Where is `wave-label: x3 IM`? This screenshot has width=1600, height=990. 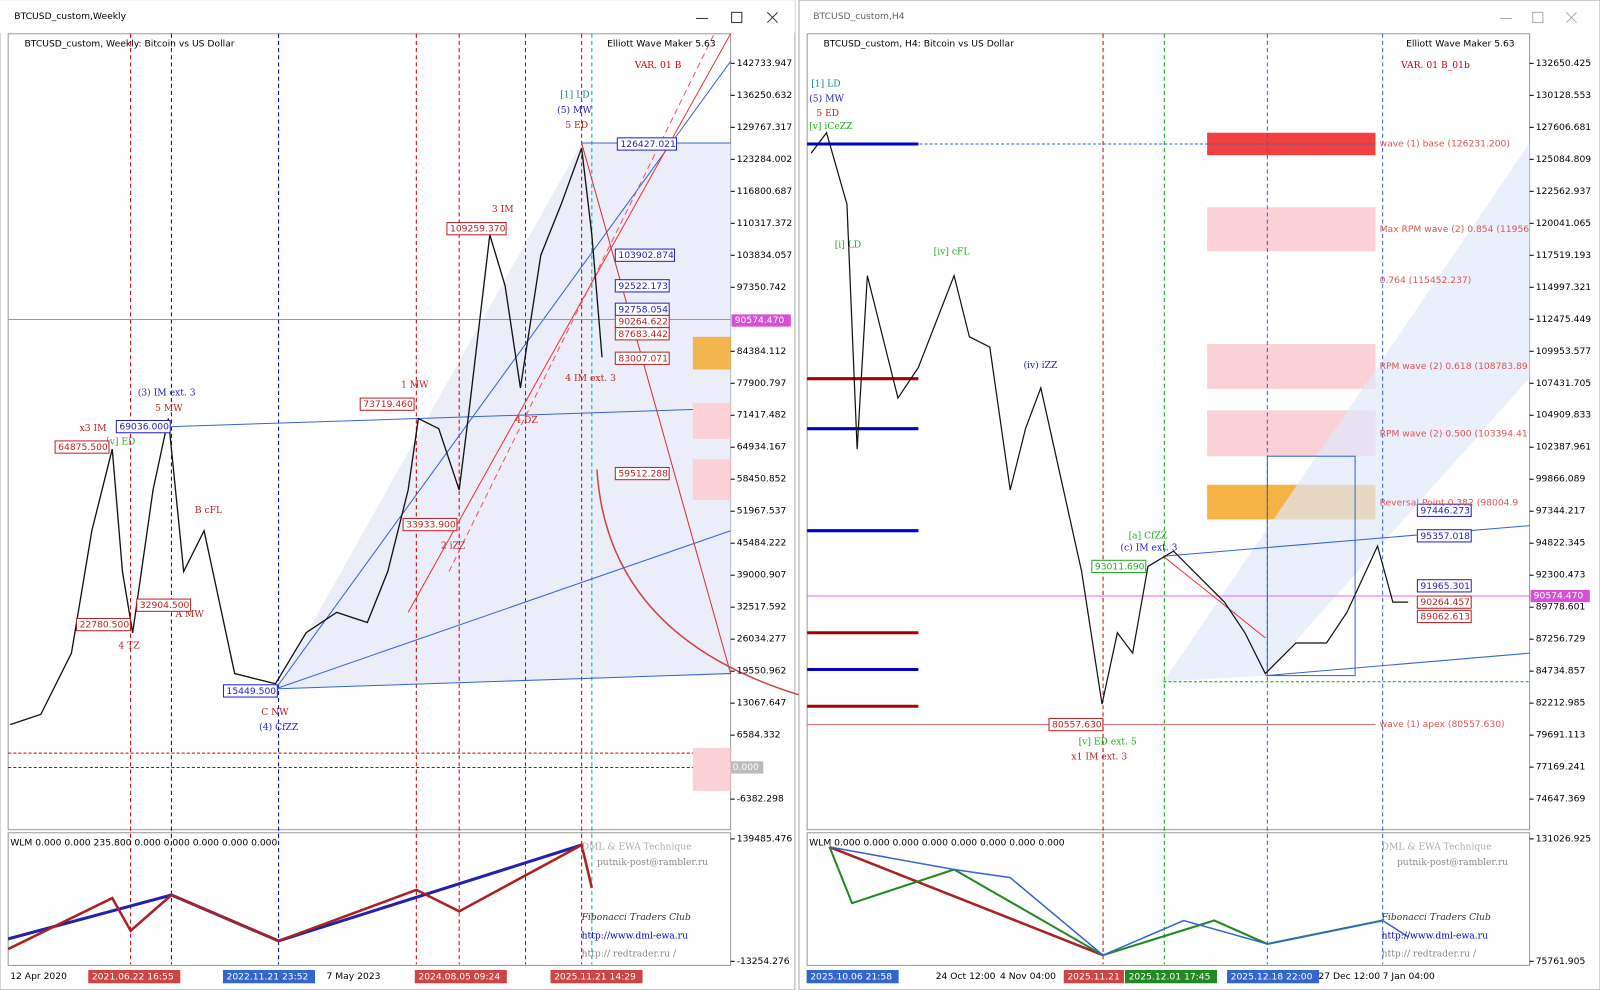
wave-label: x3 IM is located at coordinates (93, 428).